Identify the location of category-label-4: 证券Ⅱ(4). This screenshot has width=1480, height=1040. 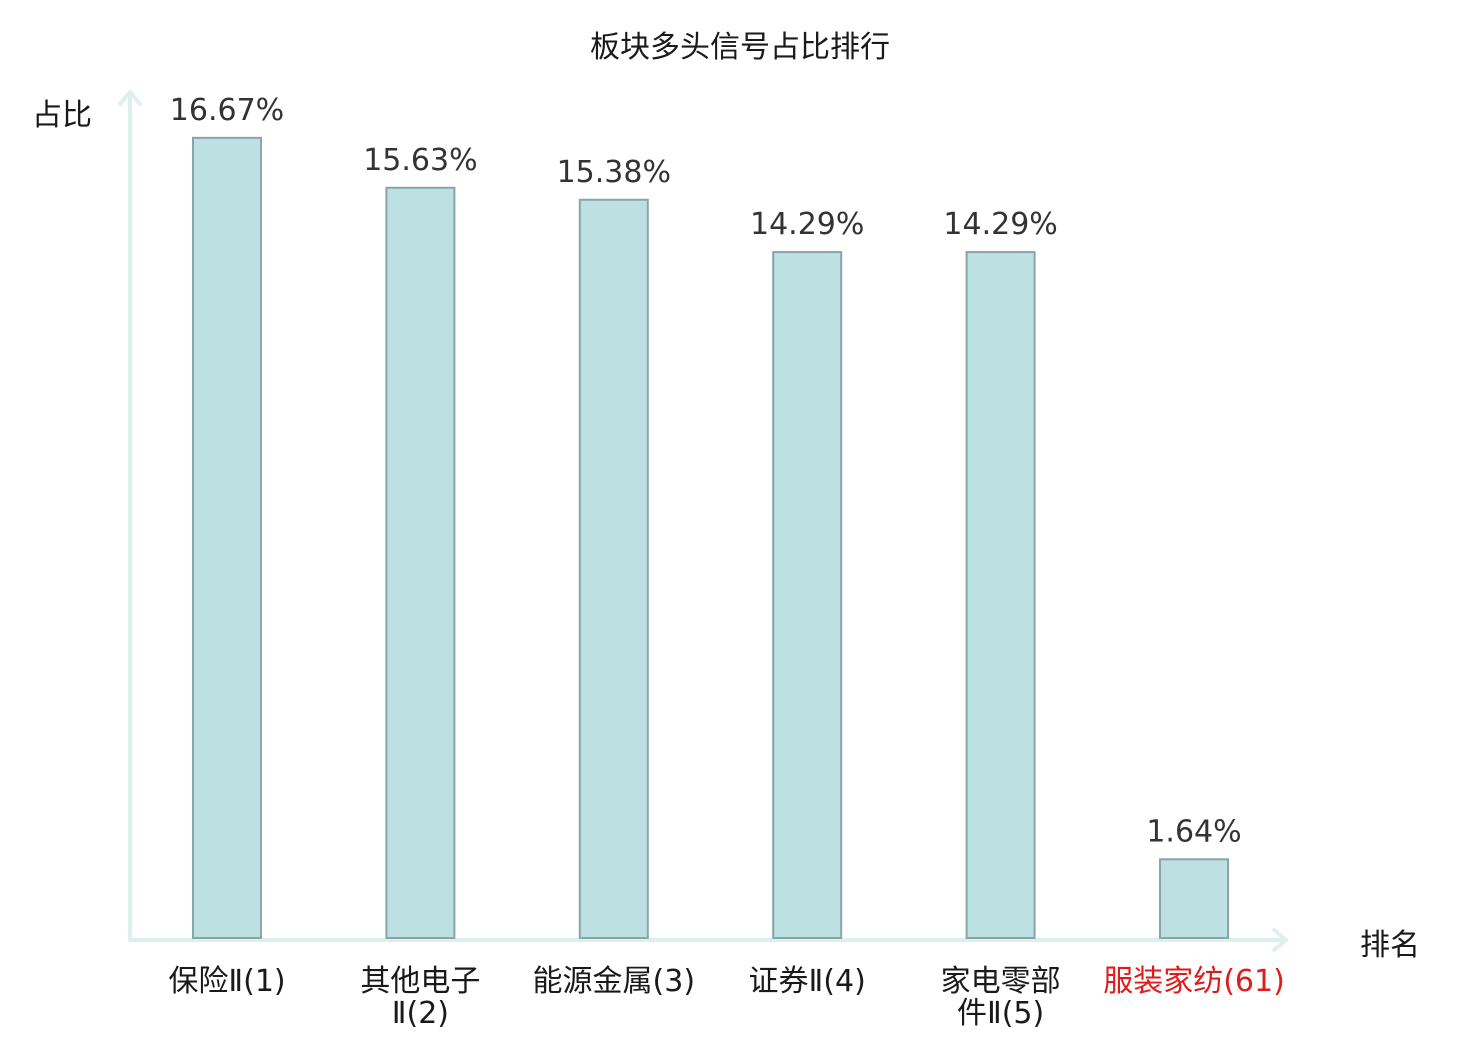
(807, 982).